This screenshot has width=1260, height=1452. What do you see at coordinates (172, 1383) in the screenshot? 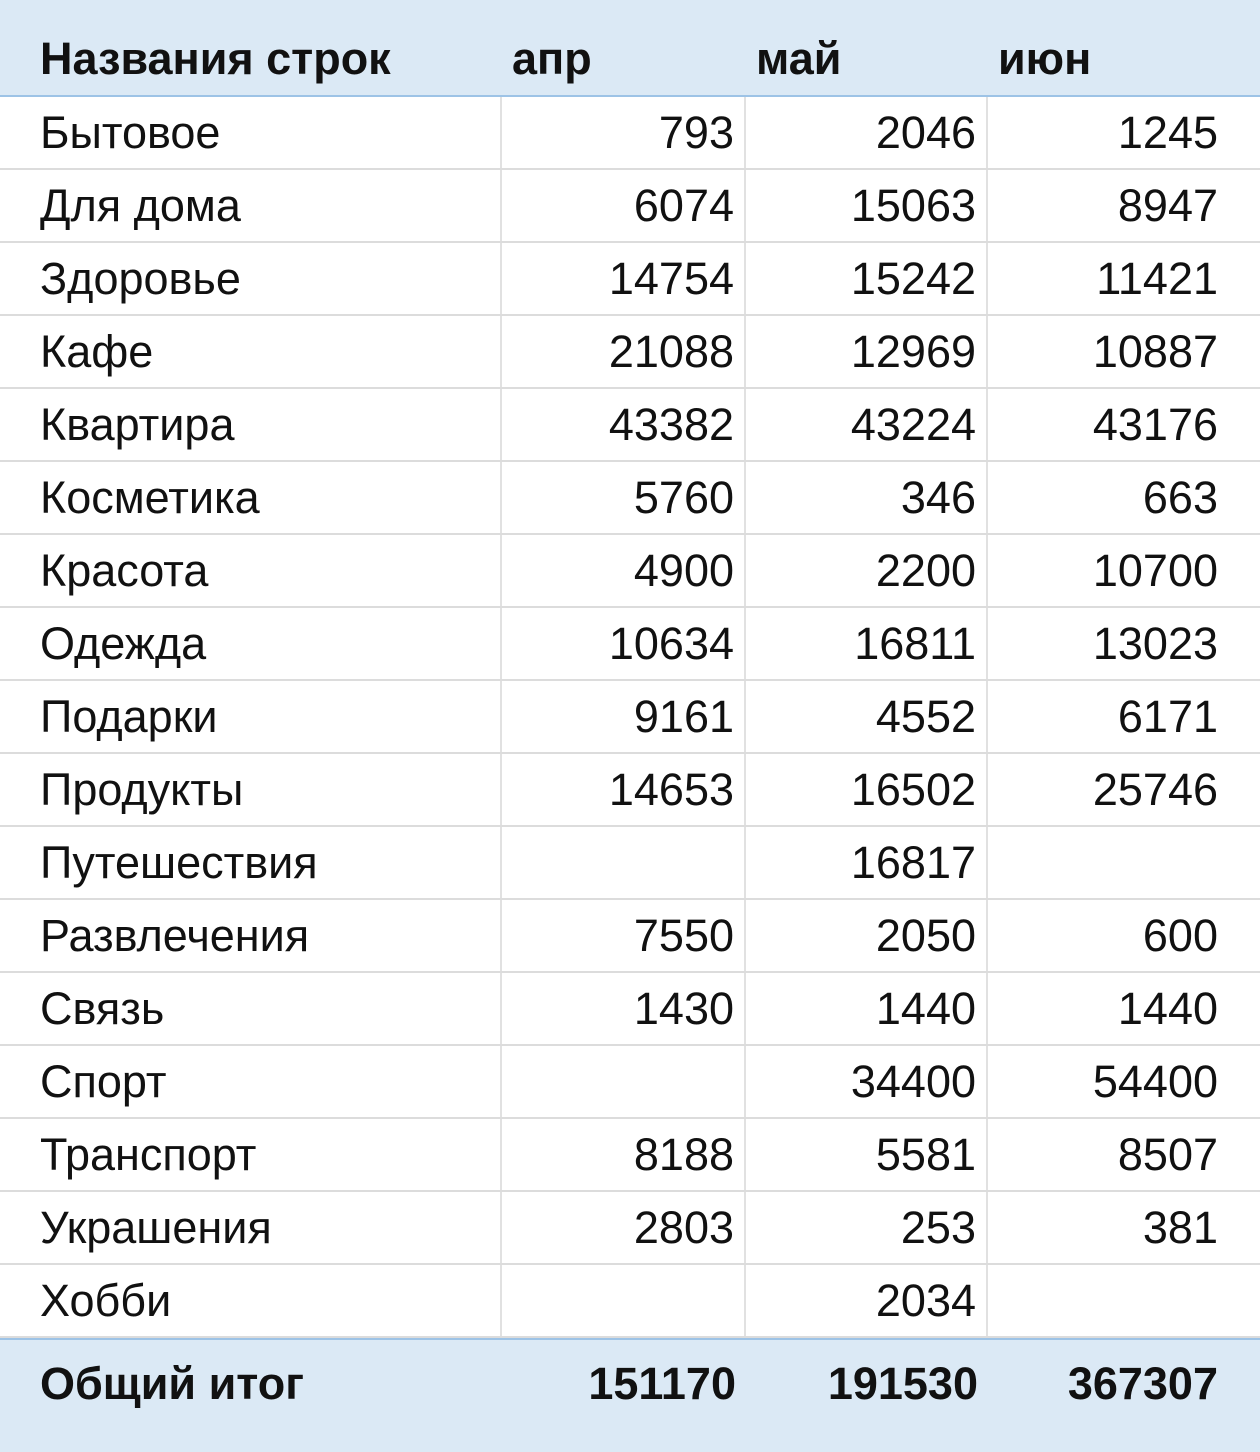
I see `grand-total-label: Общий итог` at bounding box center [172, 1383].